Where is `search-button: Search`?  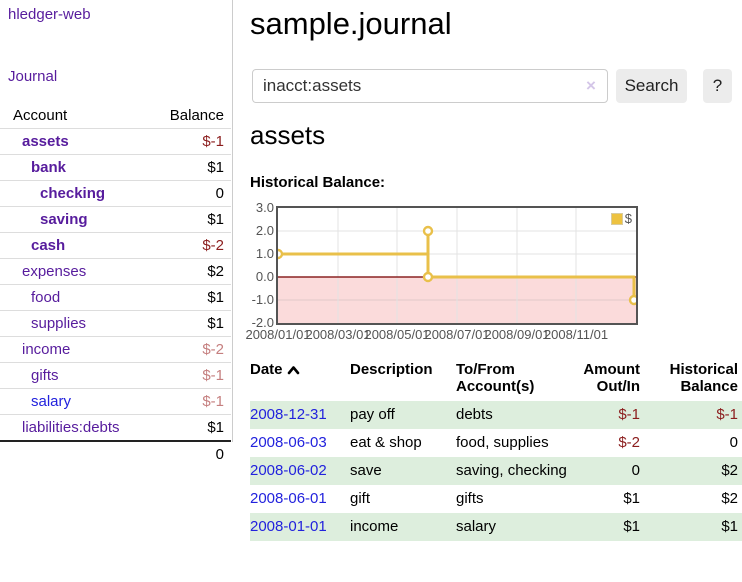
search-button: Search is located at coordinates (651, 86).